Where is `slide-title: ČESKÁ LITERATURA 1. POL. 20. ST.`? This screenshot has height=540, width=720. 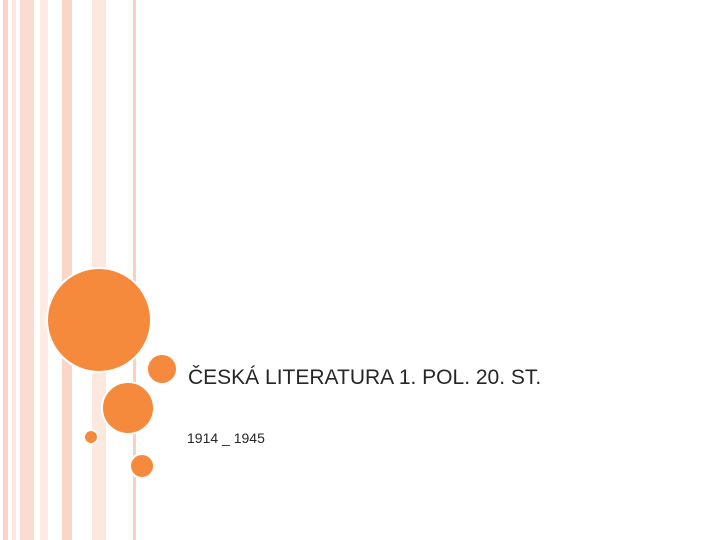 slide-title: ČESKÁ LITERATURA 1. POL. 20. ST. is located at coordinates (364, 377).